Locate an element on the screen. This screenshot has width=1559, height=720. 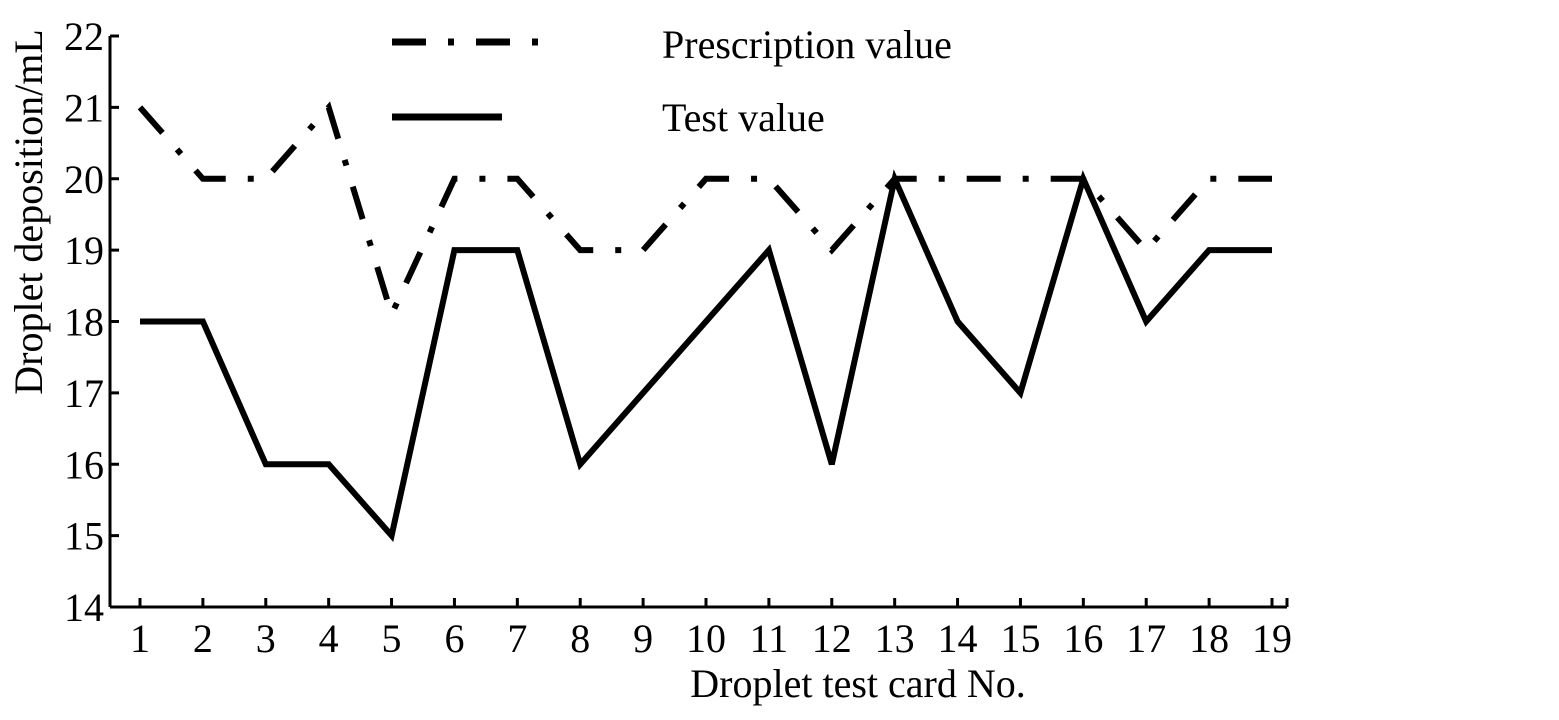
x-tick-label: 11 is located at coordinates (769, 638).